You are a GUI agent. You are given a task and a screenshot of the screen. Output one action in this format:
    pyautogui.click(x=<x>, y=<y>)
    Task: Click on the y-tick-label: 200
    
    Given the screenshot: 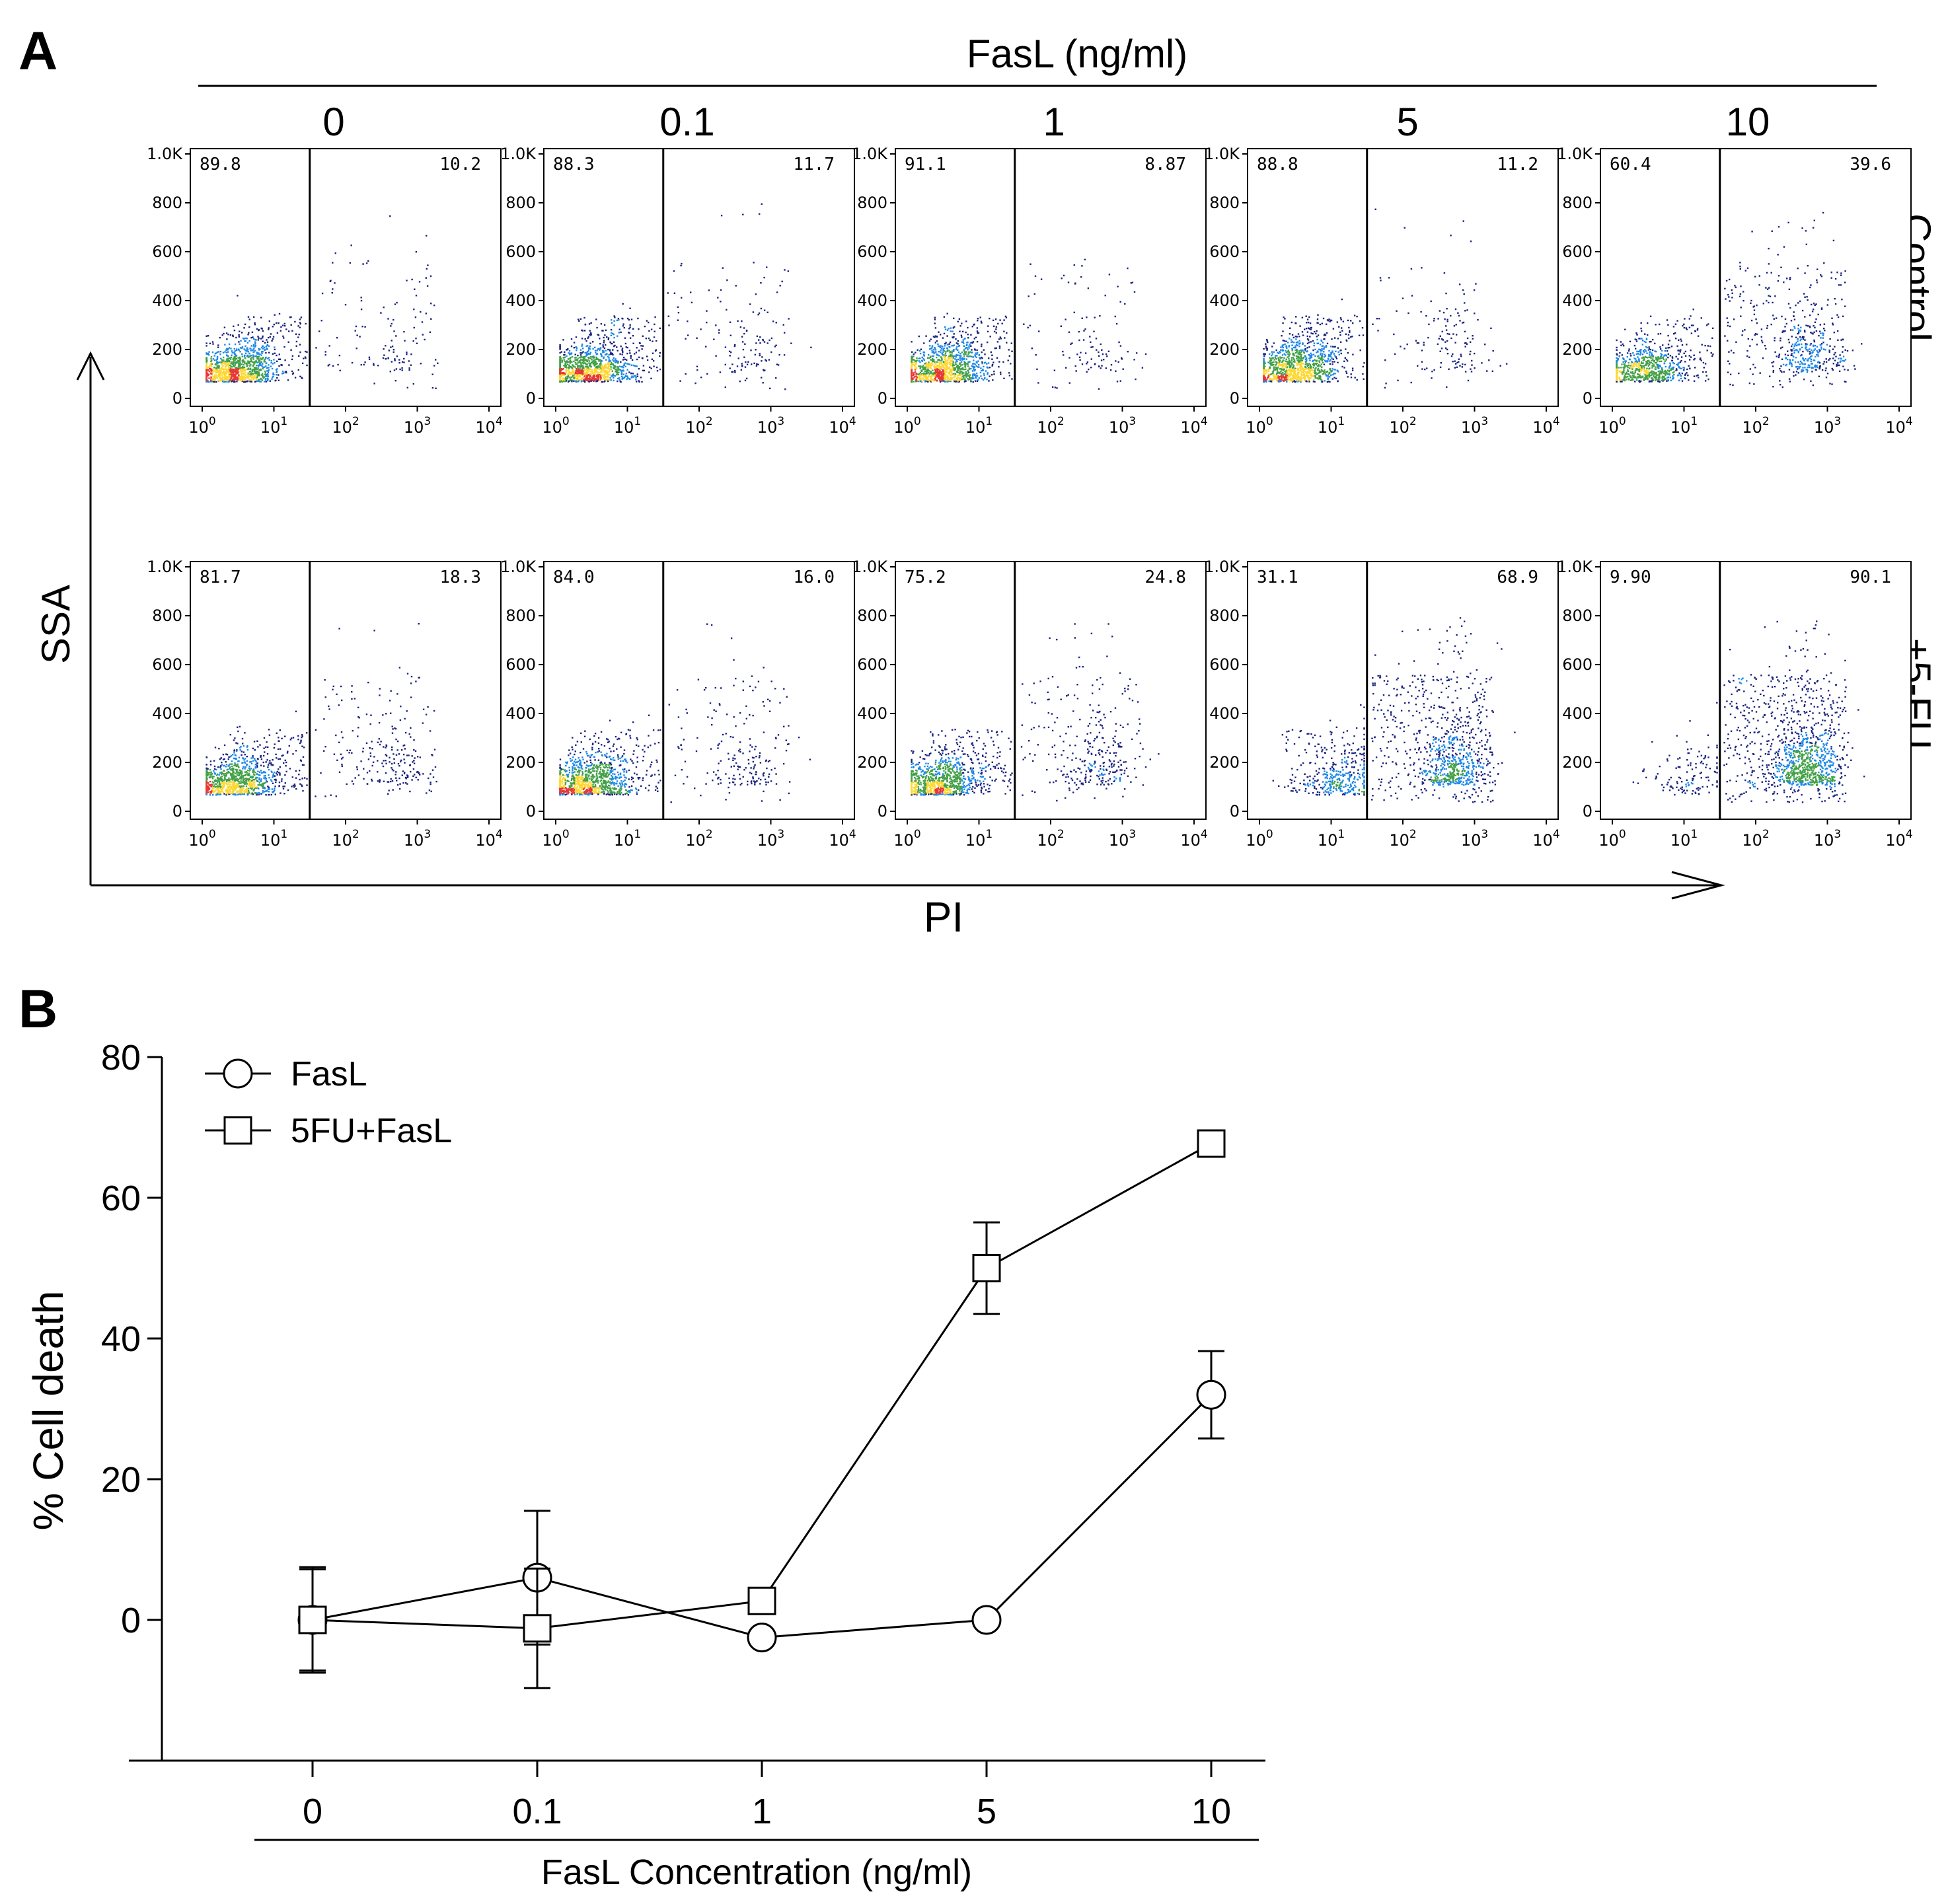 What is the action you would take?
    pyautogui.click(x=1224, y=349)
    